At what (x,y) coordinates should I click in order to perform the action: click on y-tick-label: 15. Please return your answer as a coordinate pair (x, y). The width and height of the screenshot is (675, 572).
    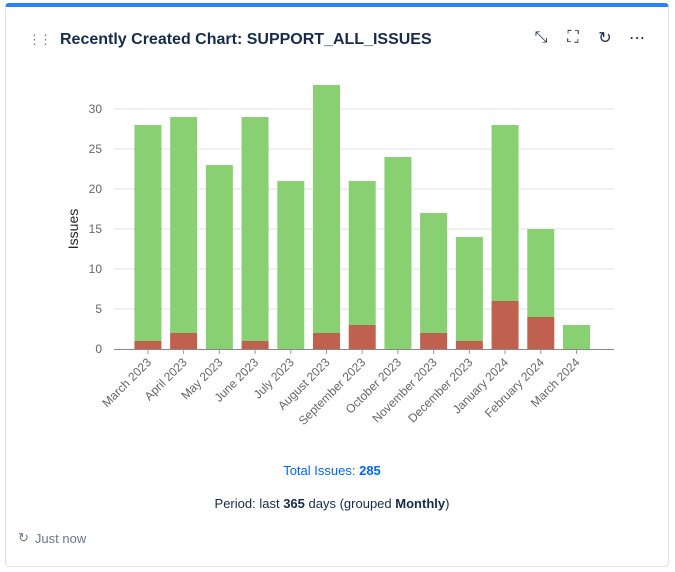
    Looking at the image, I should click on (96, 229).